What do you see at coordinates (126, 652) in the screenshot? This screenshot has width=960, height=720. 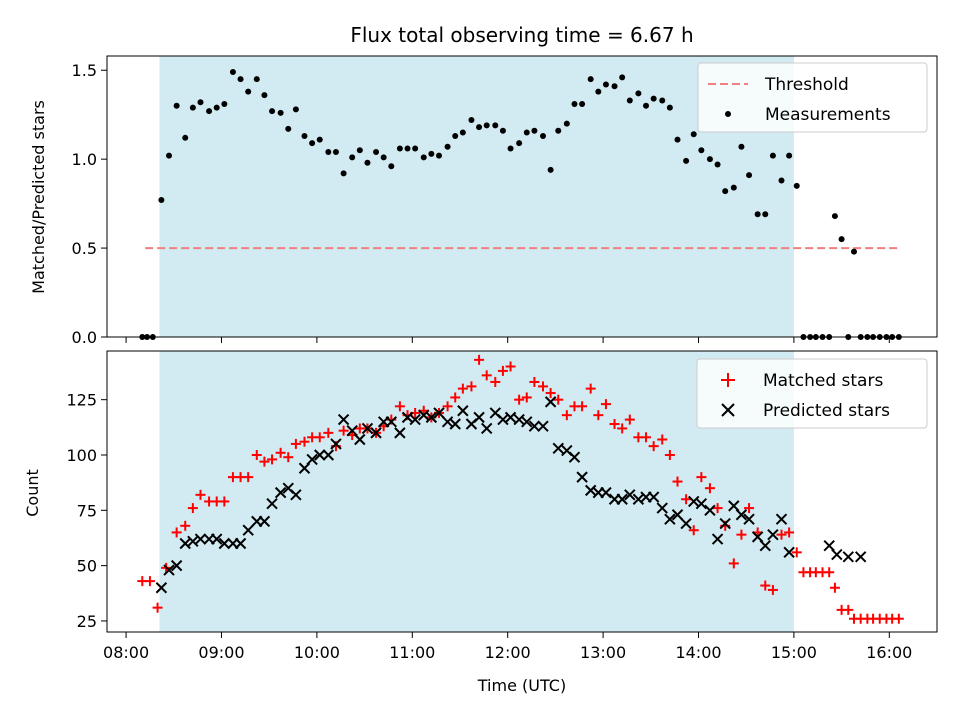 I see `x-tick-label: 08:00` at bounding box center [126, 652].